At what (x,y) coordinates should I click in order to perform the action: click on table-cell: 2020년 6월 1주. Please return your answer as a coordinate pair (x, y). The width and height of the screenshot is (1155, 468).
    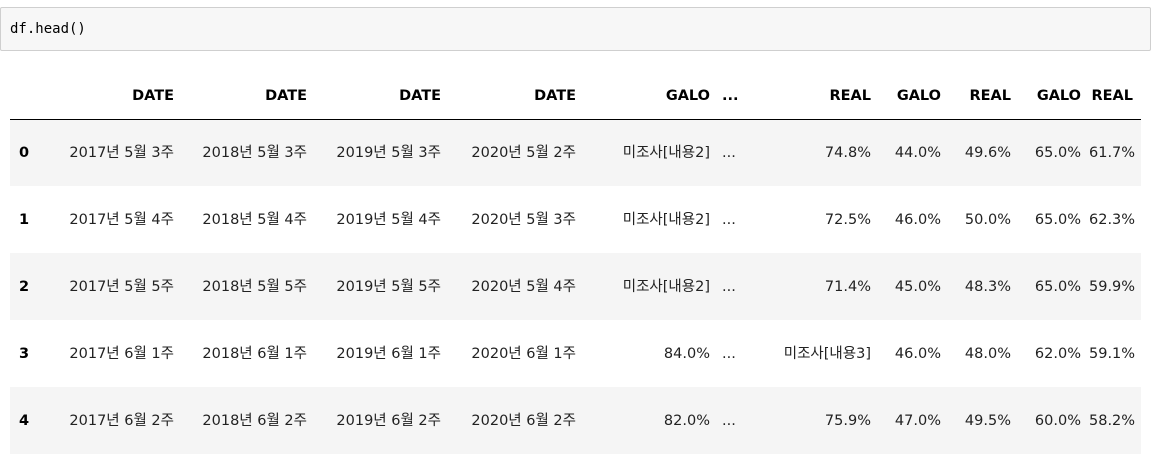
    Looking at the image, I should click on (523, 353).